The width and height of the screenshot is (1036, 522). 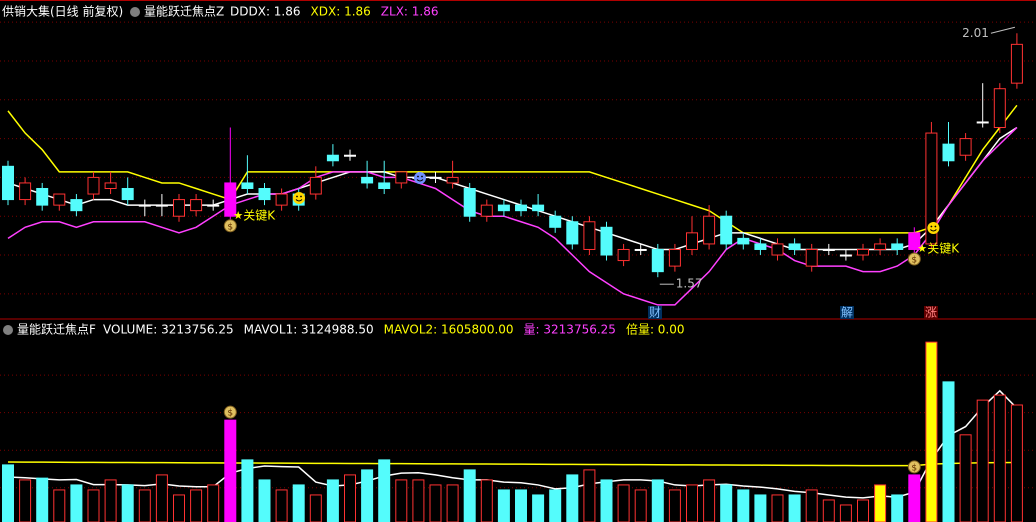 I want to click on star-icon: ★, so click(x=238, y=215).